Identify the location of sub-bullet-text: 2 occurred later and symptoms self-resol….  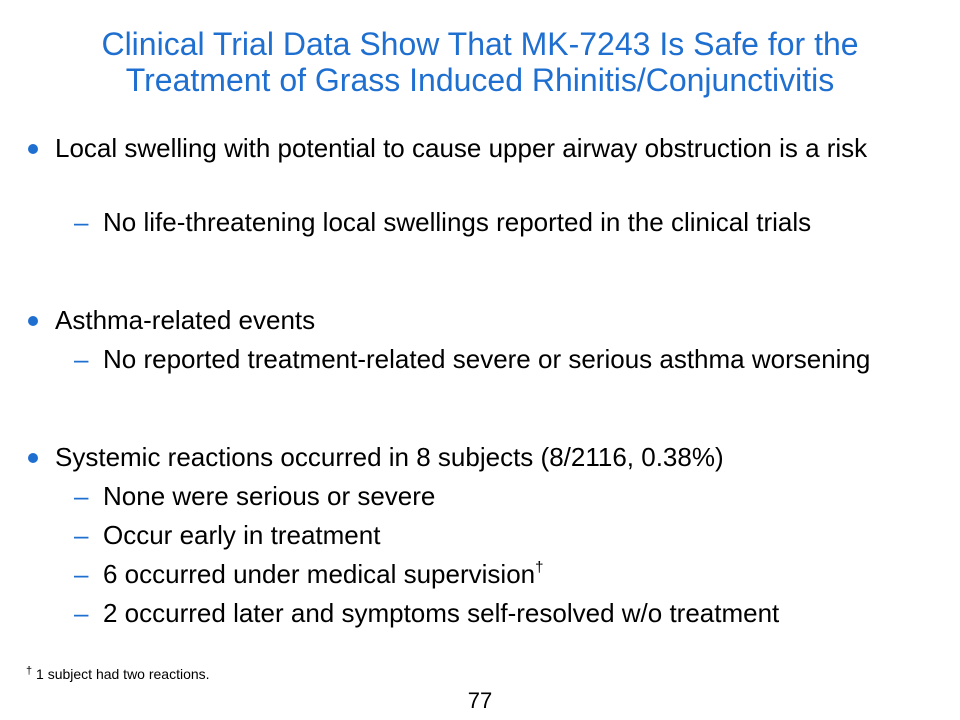
(441, 613).